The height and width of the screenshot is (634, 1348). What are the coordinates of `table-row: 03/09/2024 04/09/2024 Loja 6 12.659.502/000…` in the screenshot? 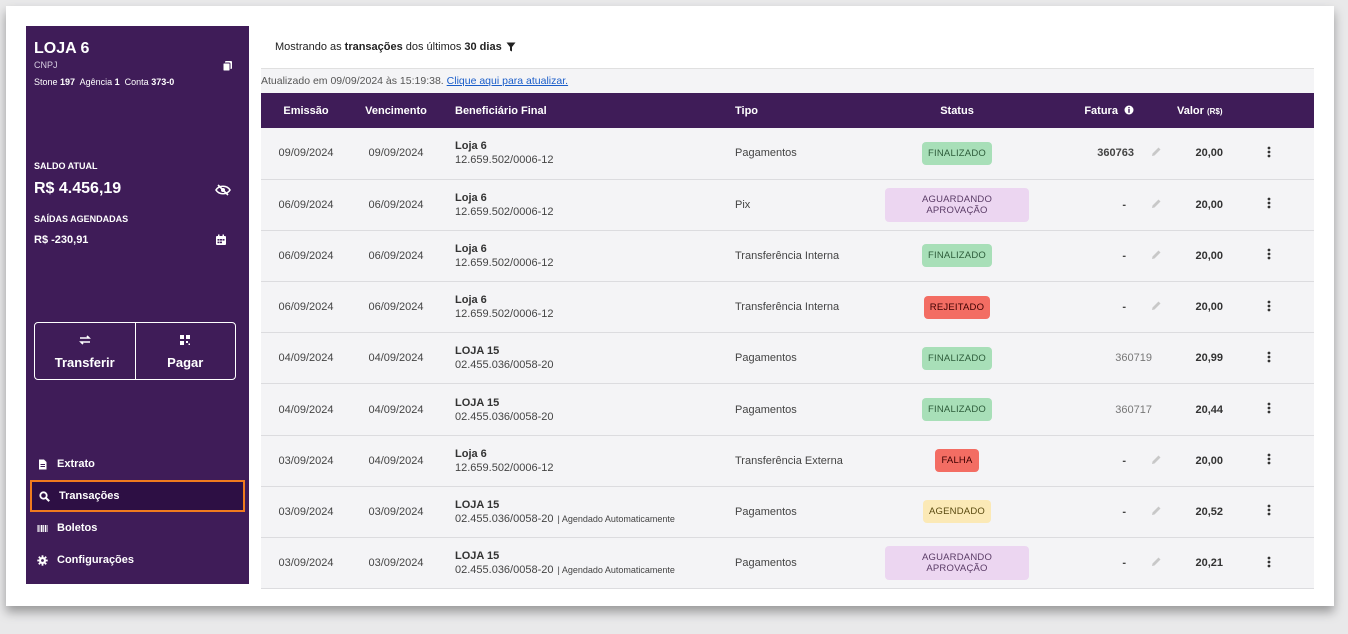 It's located at (787, 461).